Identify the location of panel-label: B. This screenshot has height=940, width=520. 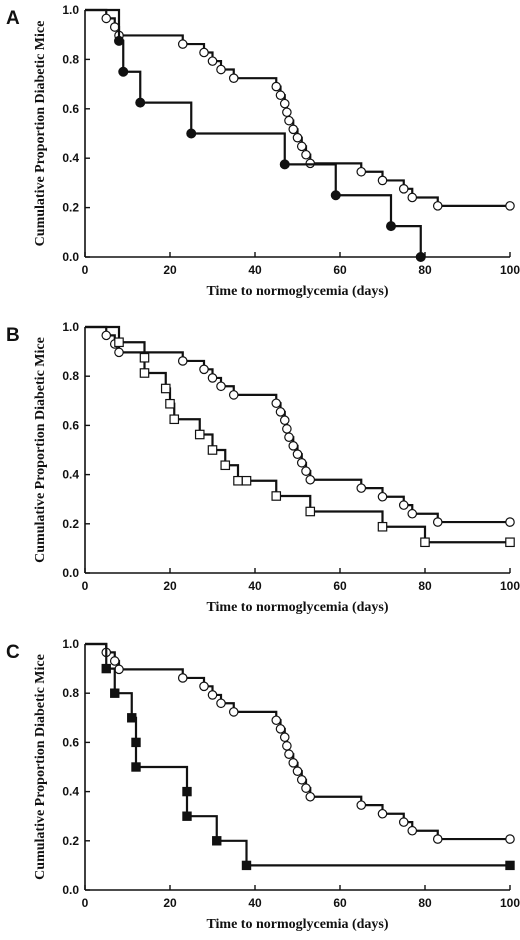
(13, 335).